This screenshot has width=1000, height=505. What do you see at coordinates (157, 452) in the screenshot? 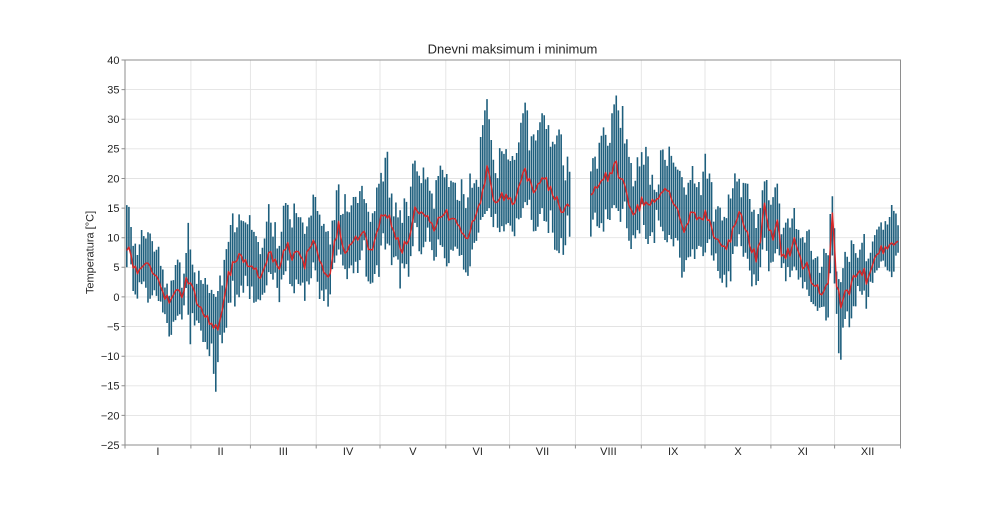
I see `svg-text: I` at bounding box center [157, 452].